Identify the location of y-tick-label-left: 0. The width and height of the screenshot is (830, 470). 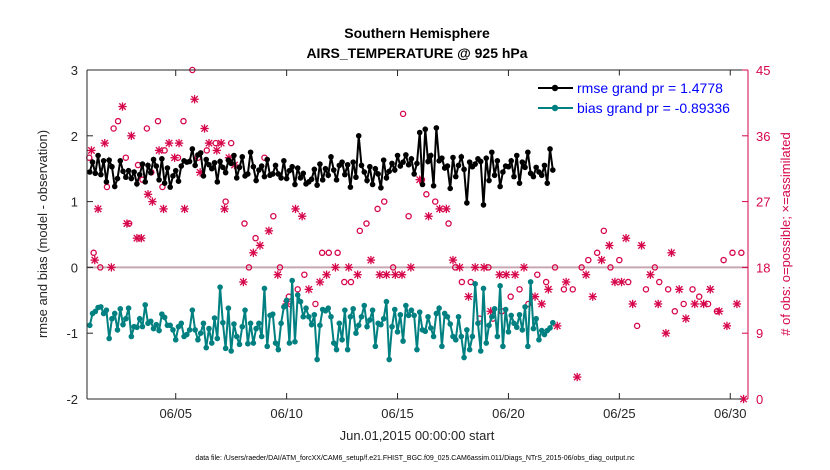
(74, 267).